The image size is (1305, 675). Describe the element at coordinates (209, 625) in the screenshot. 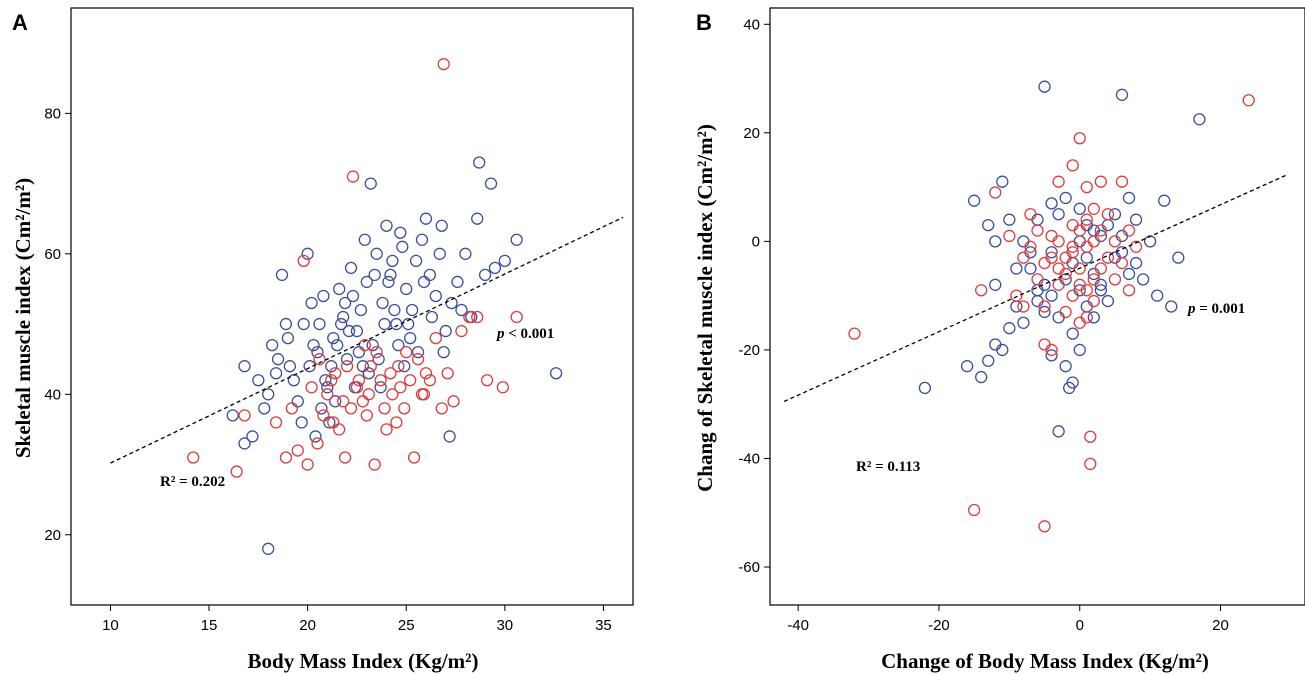

I see `panel-a-x-tick-label: 15` at that location.